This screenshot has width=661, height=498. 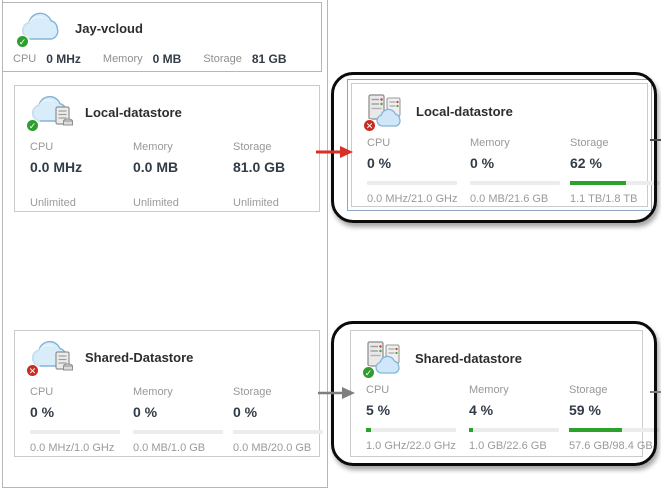 What do you see at coordinates (418, 171) in the screenshot?
I see `metric-cpu: CPU 0 % 0.0 MHz/21.0 GHz` at bounding box center [418, 171].